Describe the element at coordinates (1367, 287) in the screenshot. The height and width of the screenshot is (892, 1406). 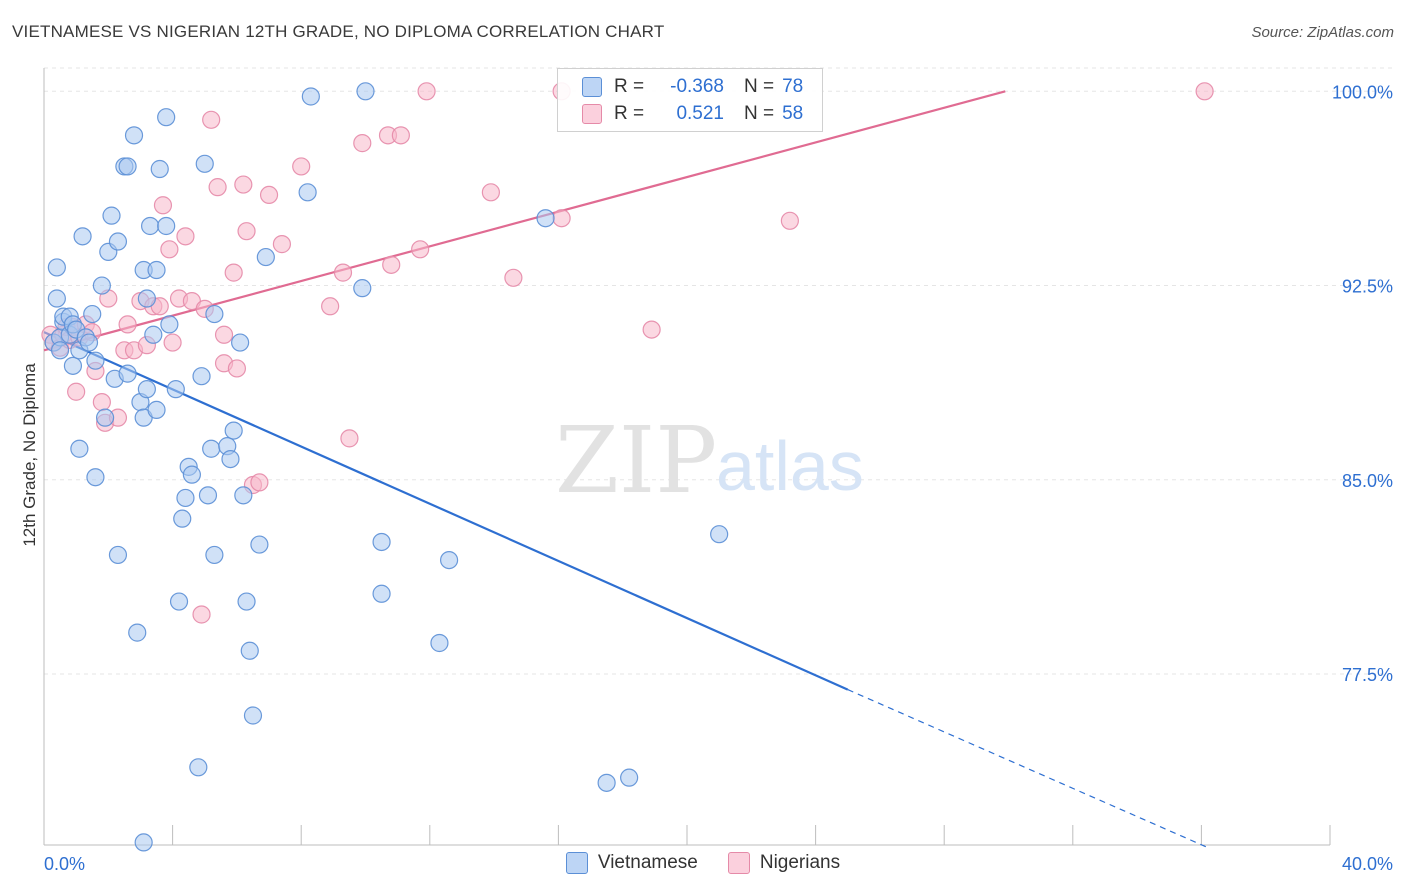
I see `y-tick-label: 92.5%` at that location.